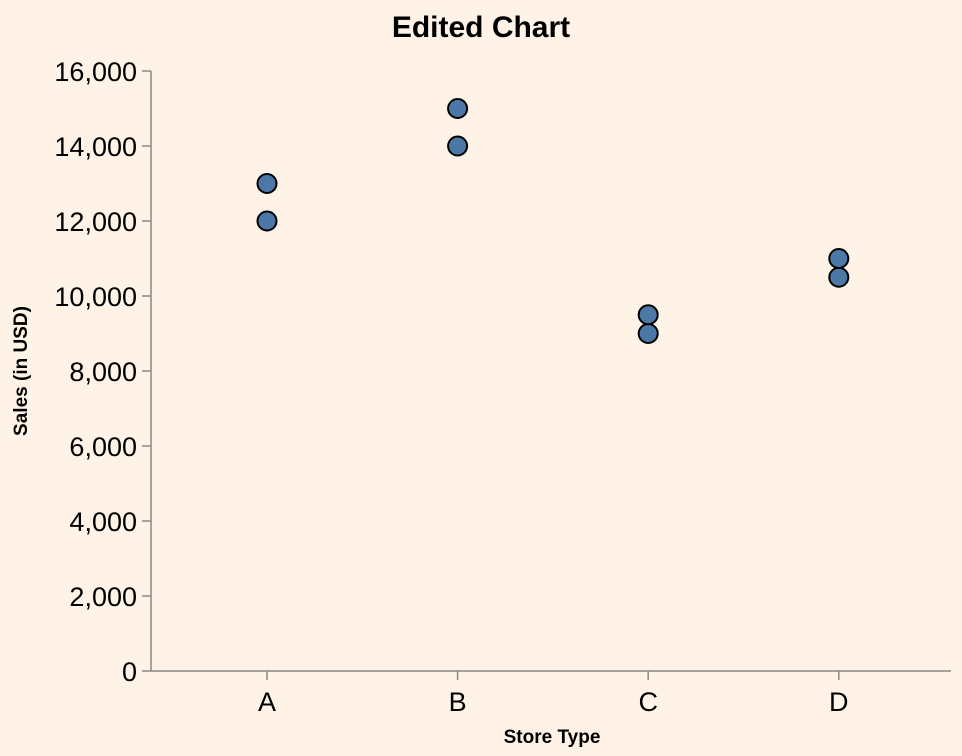 Image resolution: width=962 pixels, height=756 pixels. I want to click on x-tick-label: A, so click(267, 702).